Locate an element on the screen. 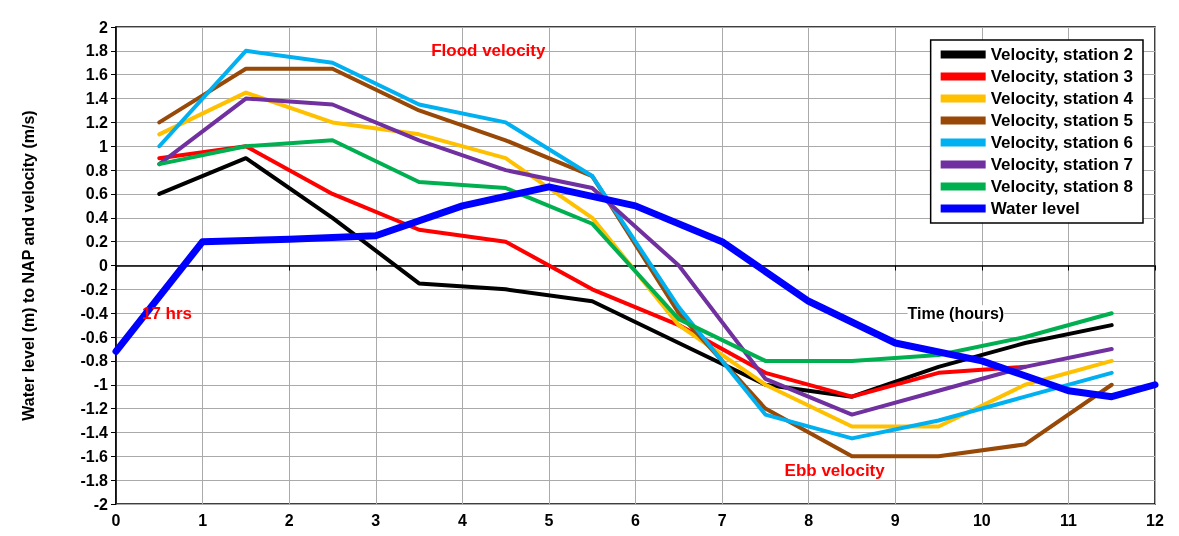 The image size is (1179, 536). y-tick-label: 0.8 is located at coordinates (97, 170).